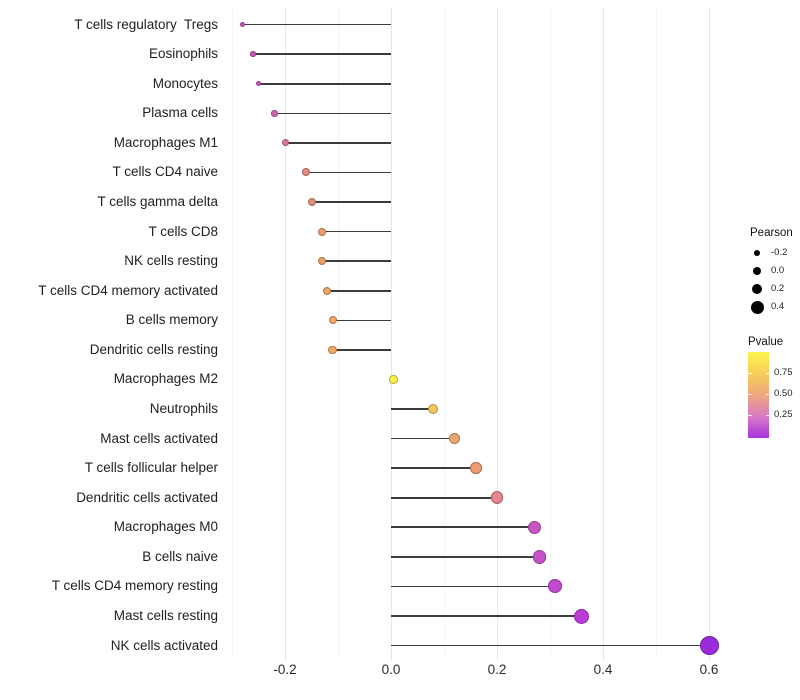  What do you see at coordinates (165, 172) in the screenshot?
I see `category-label: T cells CD4 naive` at bounding box center [165, 172].